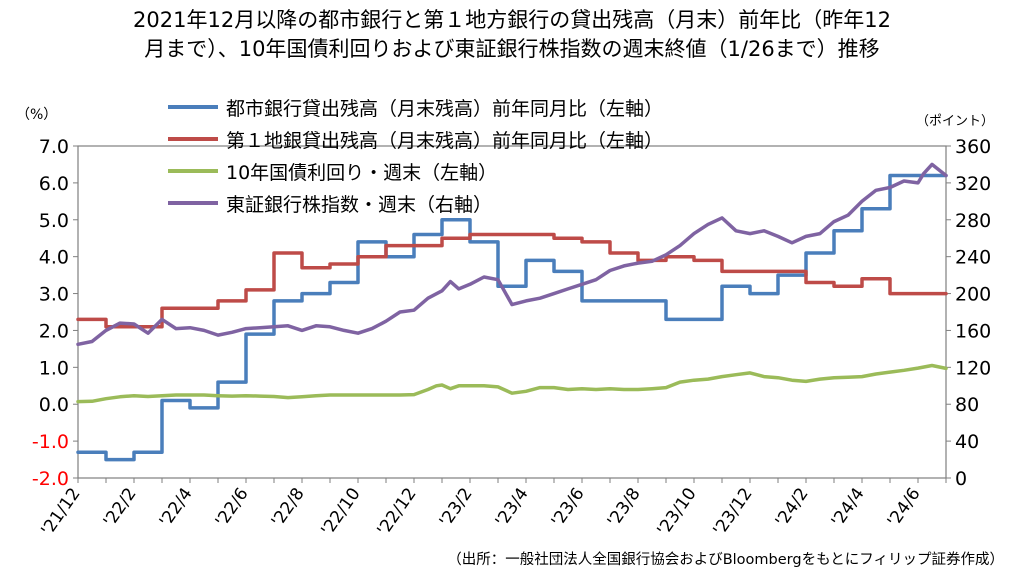  What do you see at coordinates (973, 331) in the screenshot?
I see `right-tick-label: 160` at bounding box center [973, 331].